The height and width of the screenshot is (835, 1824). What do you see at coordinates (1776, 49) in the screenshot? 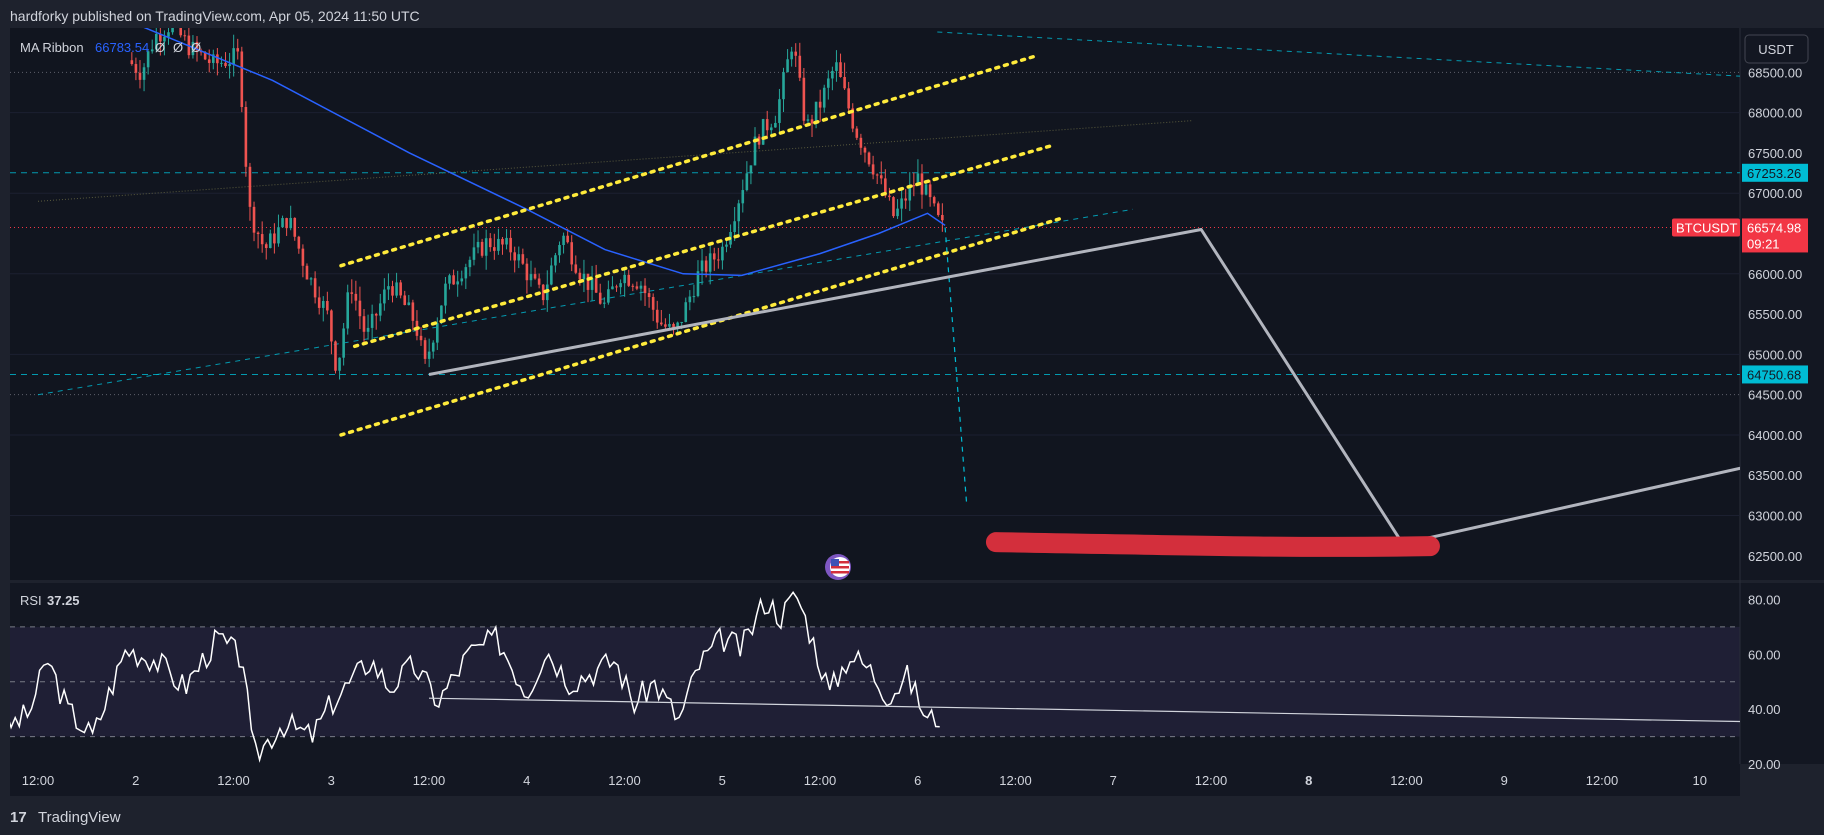
I see `currency-button: USDT` at bounding box center [1776, 49].